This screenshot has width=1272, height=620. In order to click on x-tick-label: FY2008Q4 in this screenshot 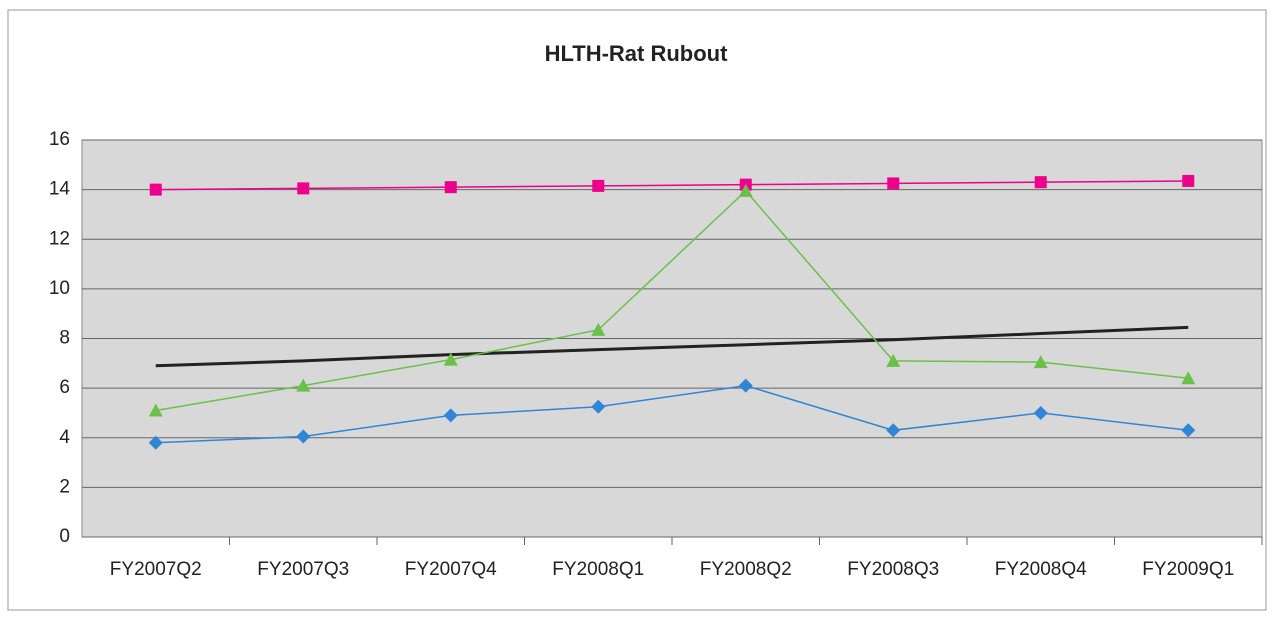, I will do `click(1041, 569)`.